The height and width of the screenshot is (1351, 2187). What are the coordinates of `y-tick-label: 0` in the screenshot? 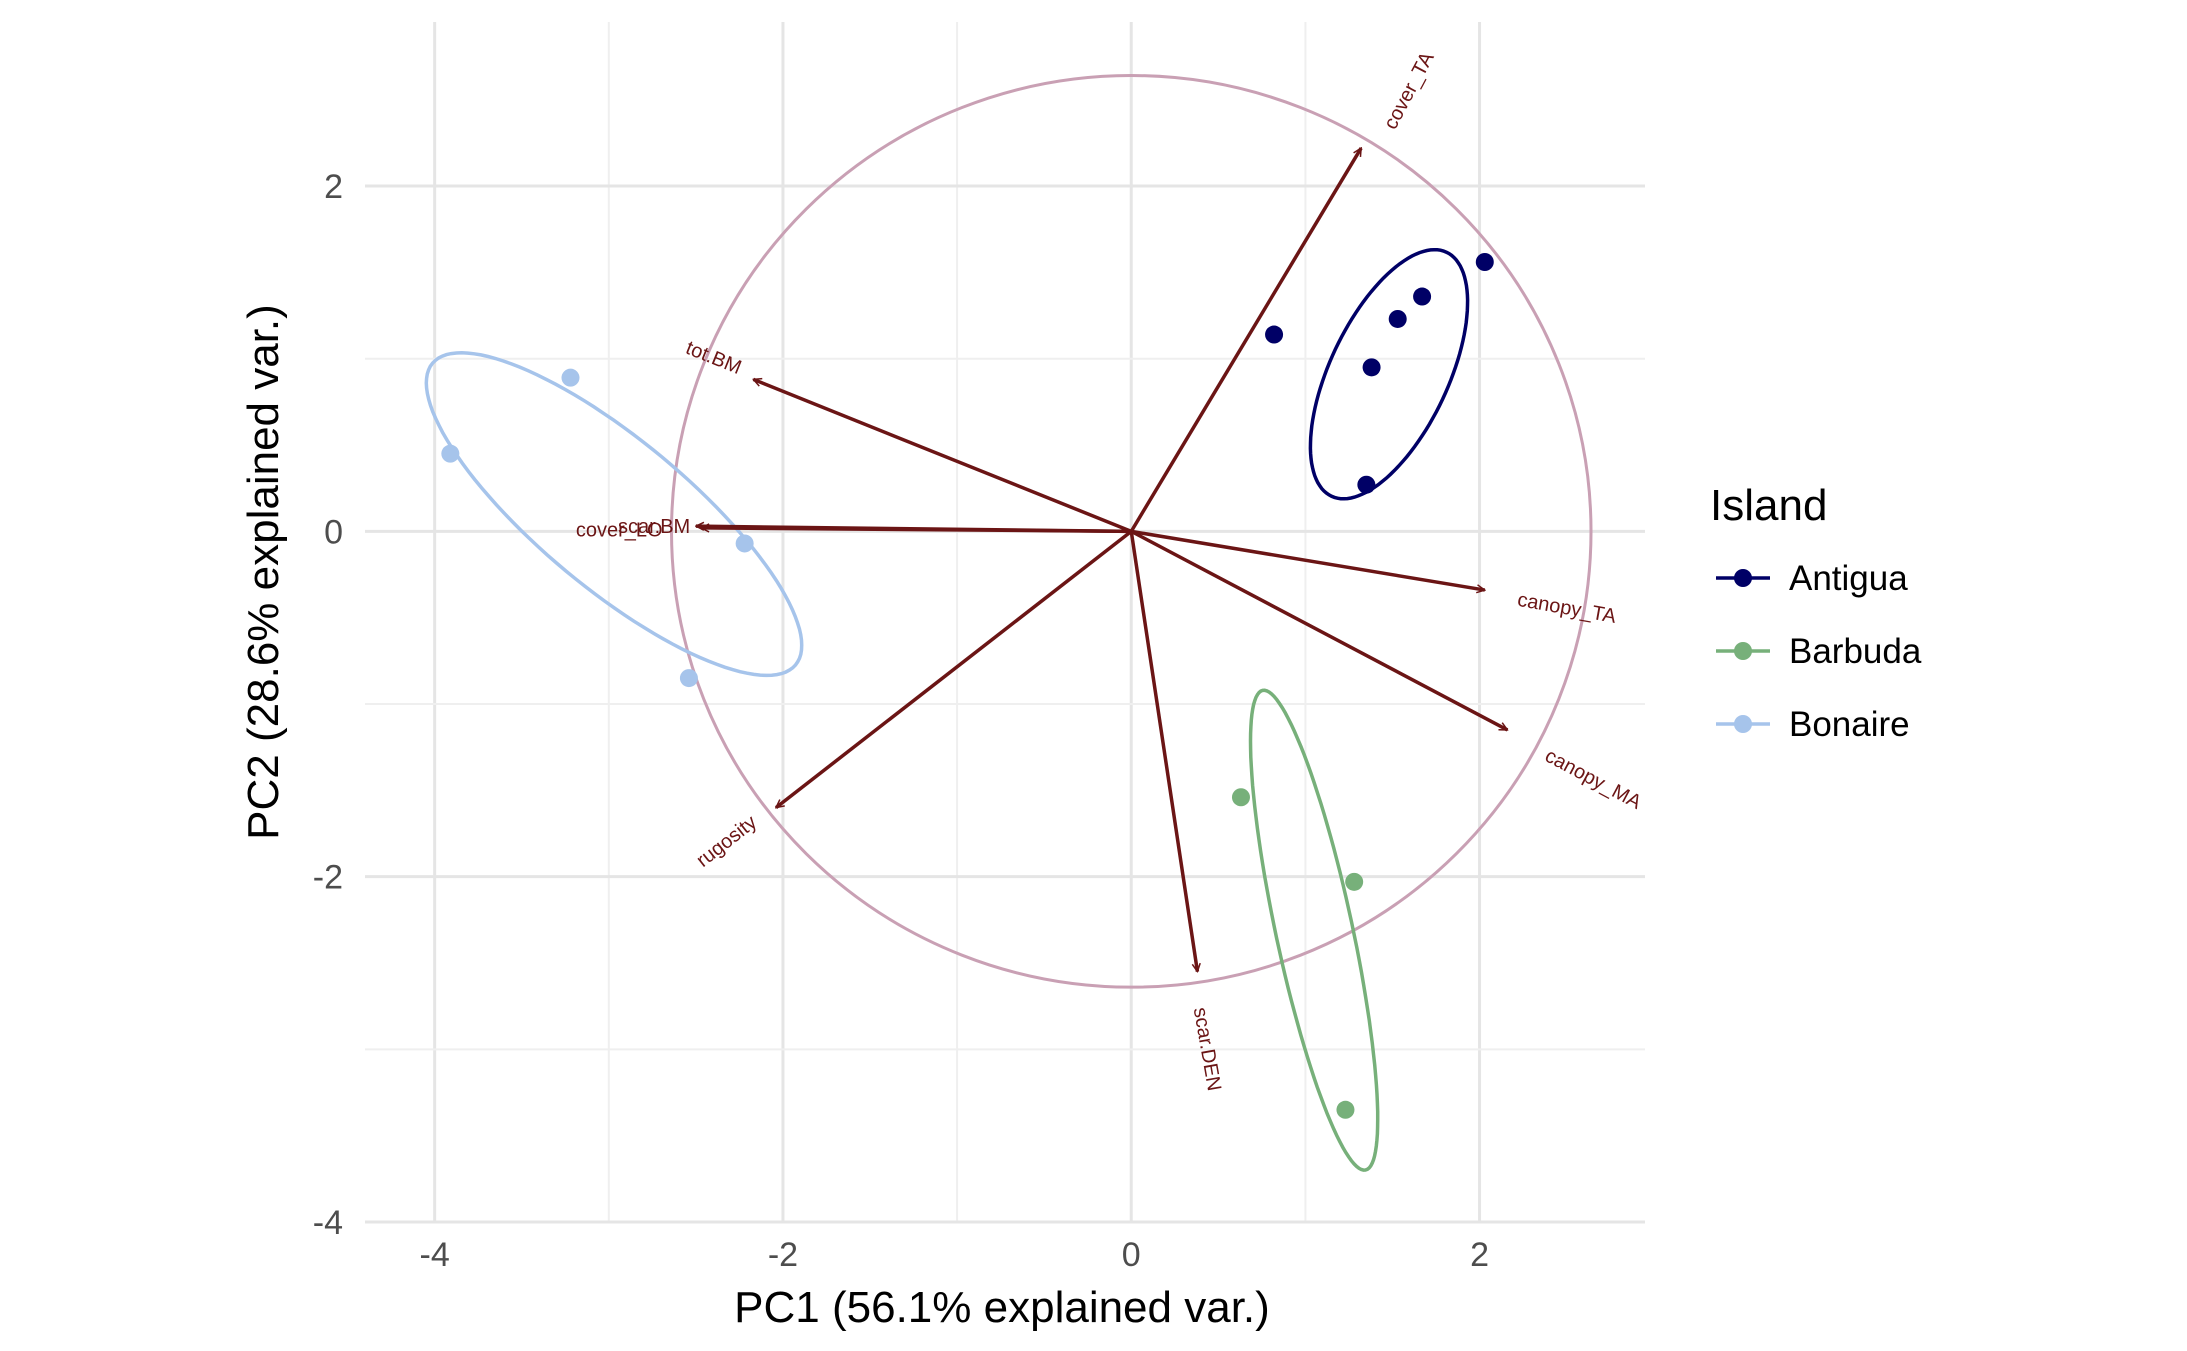 It's located at (333, 532).